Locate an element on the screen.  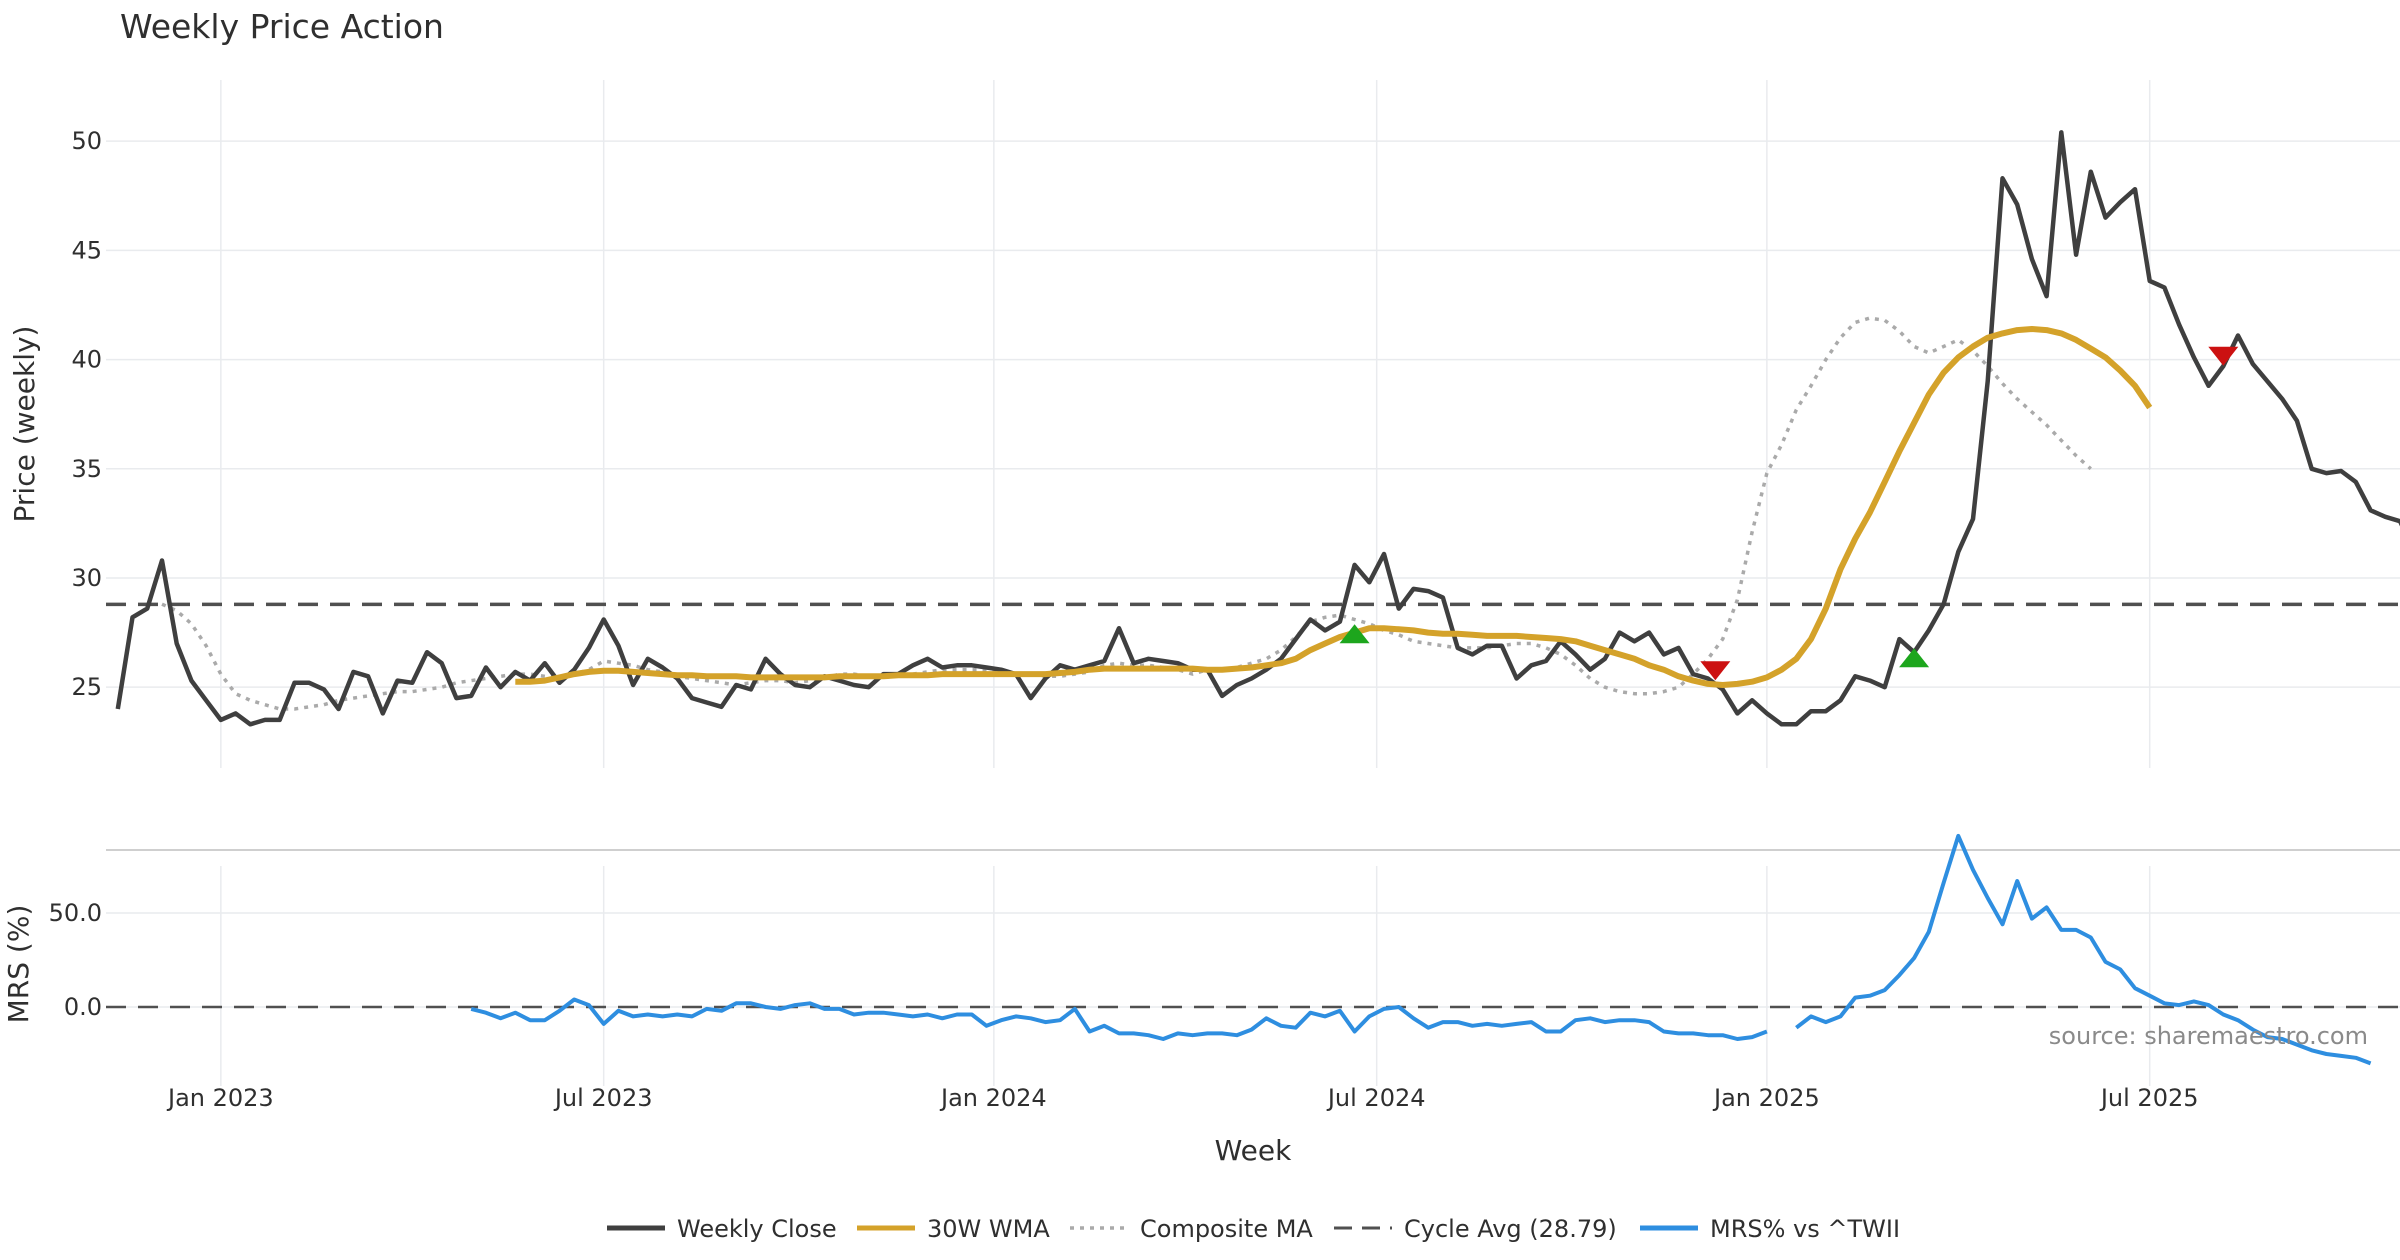
mrs-y-ticks: 0.0 50.0 is located at coordinates (75, 960).